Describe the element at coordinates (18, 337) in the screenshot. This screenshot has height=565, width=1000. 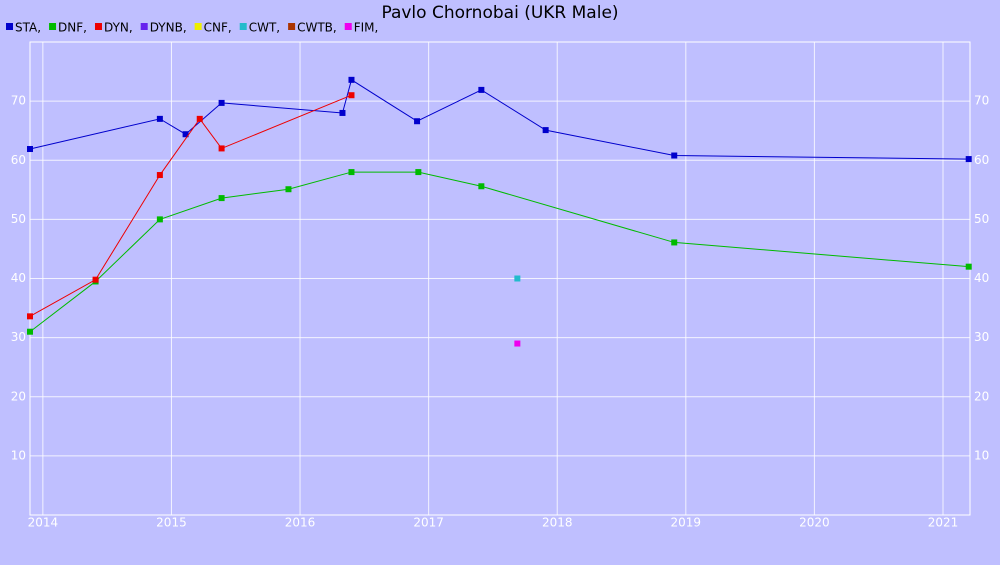
I see `y-tick-label: 30` at that location.